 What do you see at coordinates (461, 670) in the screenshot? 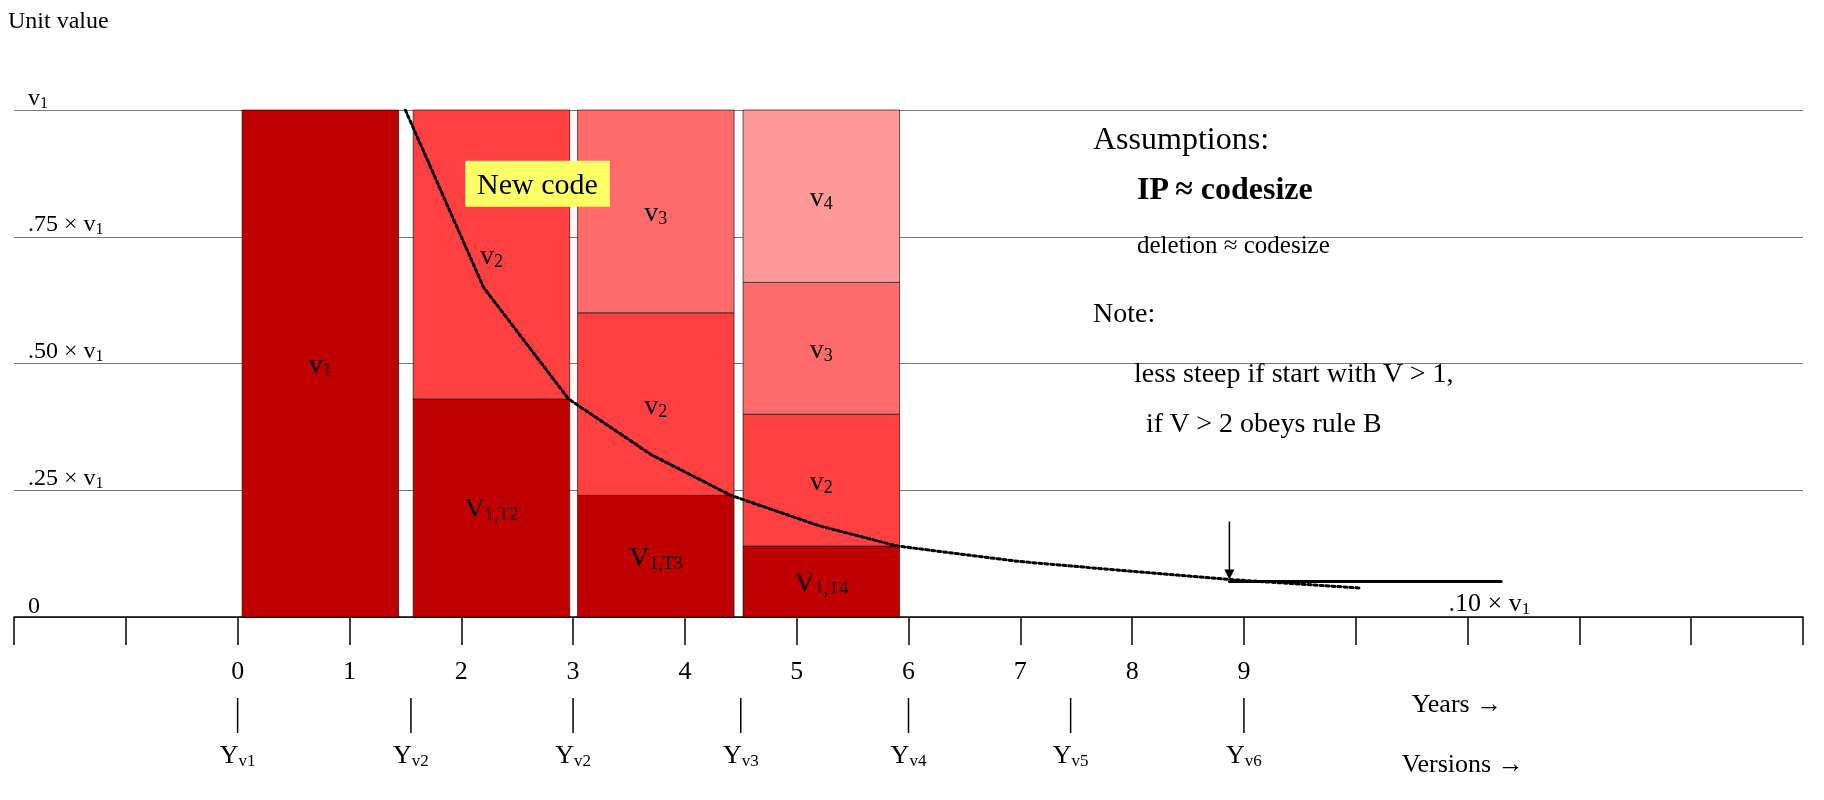
I see `x-tick-label: 2` at bounding box center [461, 670].